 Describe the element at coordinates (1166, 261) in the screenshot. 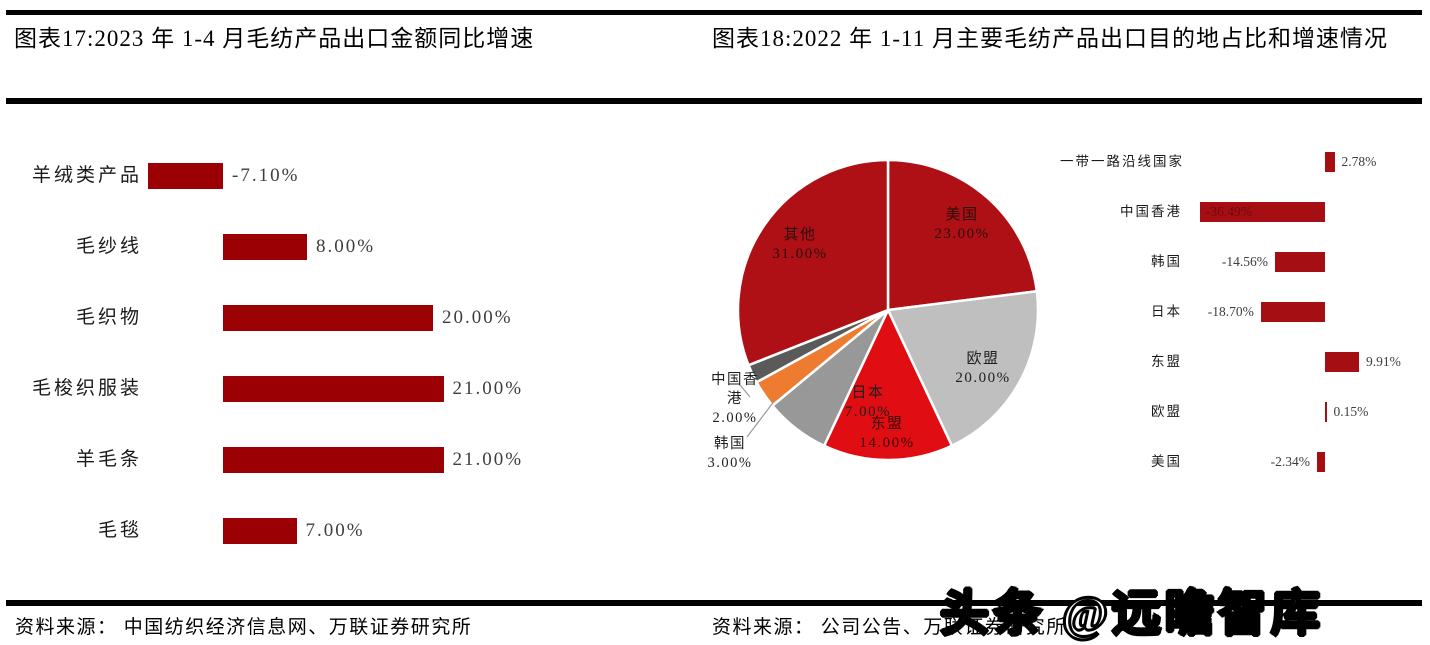

I see `bar-category-label: 韩国` at that location.